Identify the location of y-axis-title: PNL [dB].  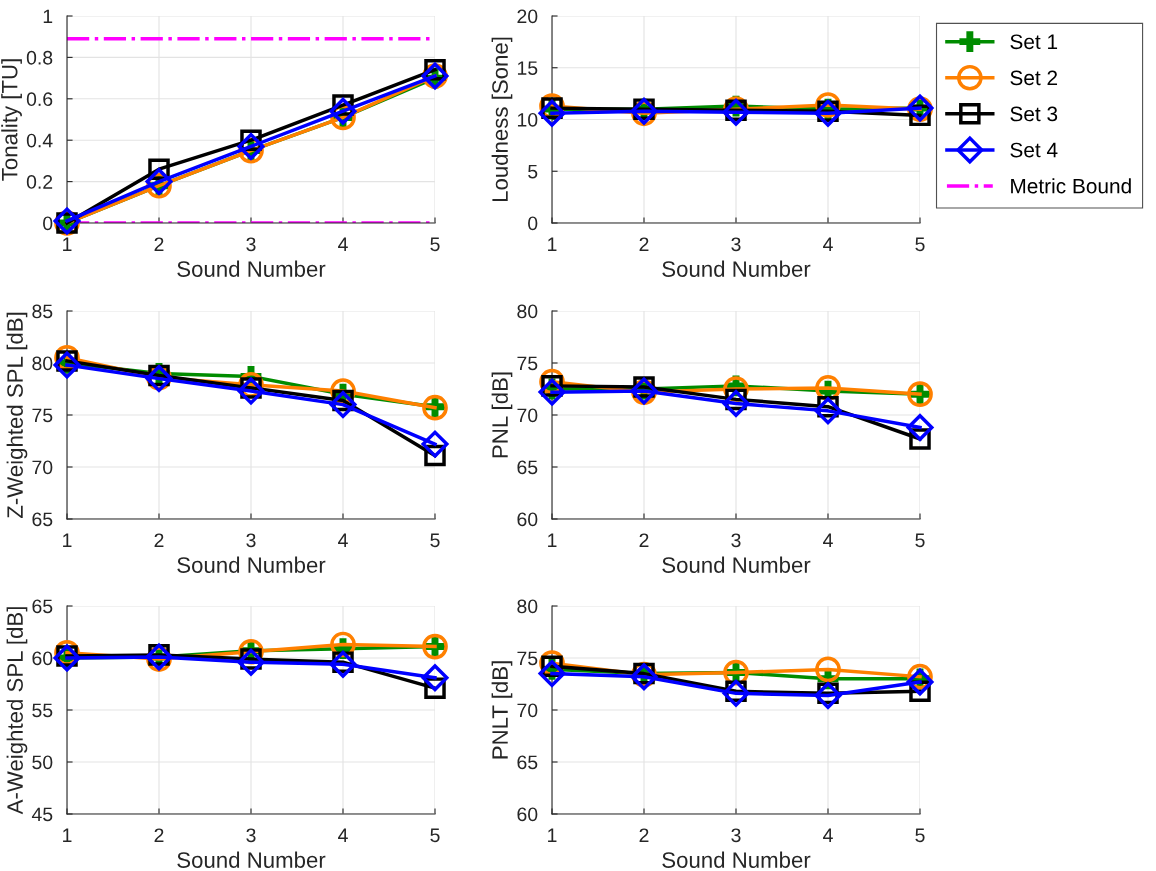
(502, 415).